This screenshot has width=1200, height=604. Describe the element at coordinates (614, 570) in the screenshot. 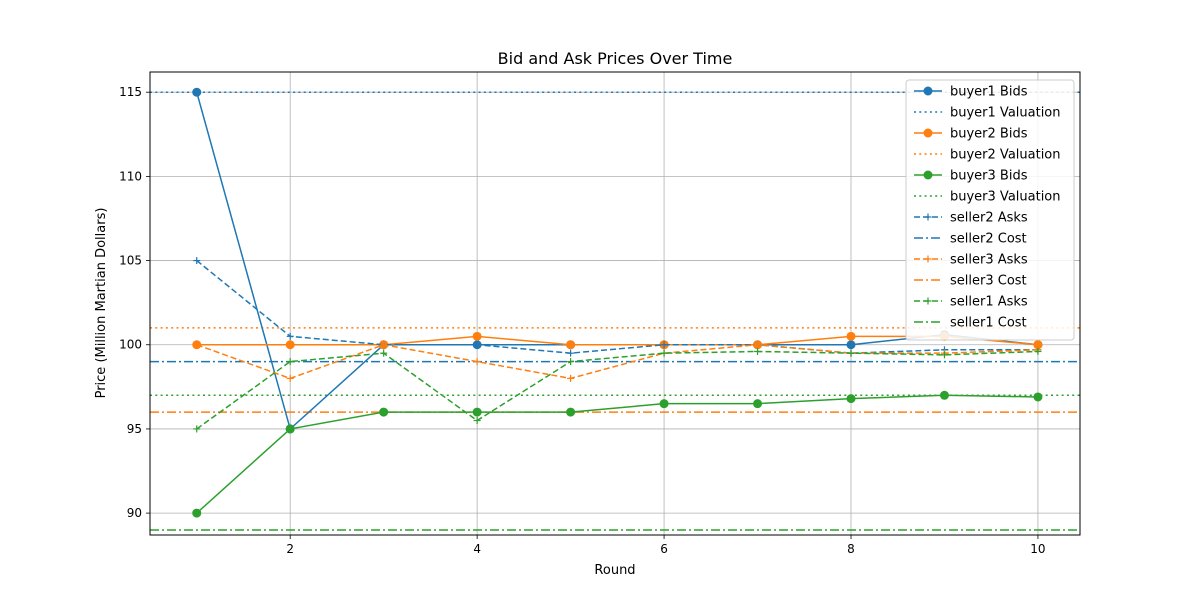

I see `x-axis-label: Round` at that location.